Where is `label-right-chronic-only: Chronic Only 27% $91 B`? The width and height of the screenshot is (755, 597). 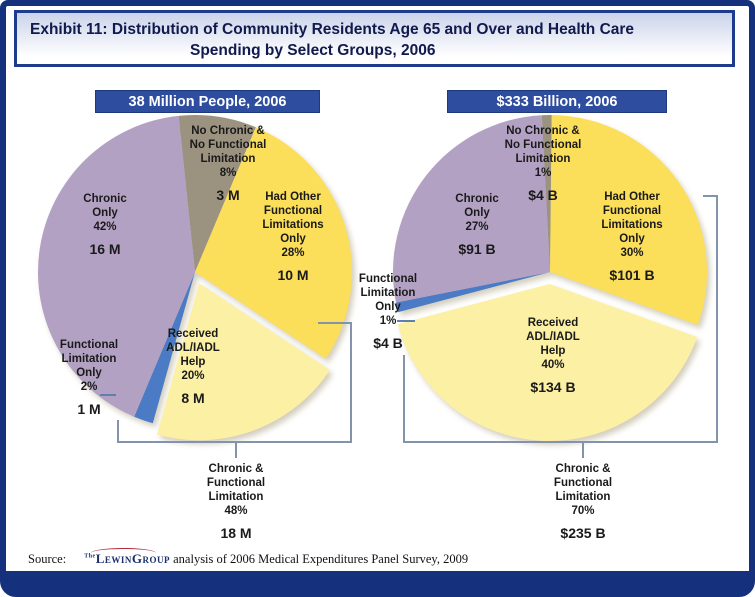
label-right-chronic-only: Chronic Only 27% $91 B is located at coordinates (477, 224).